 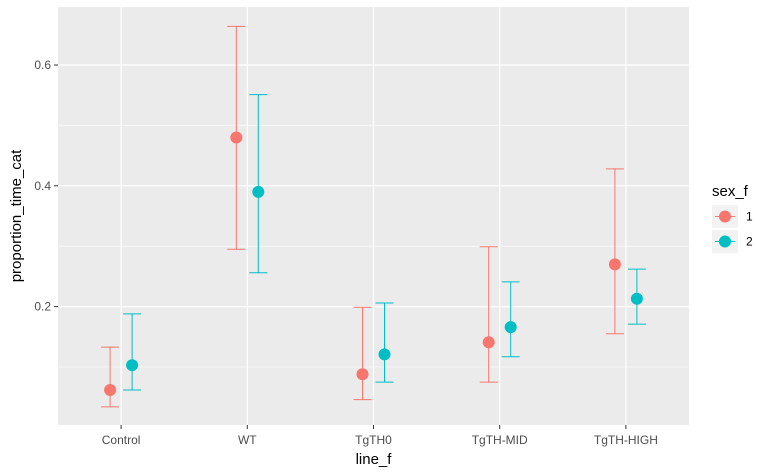 What do you see at coordinates (749, 242) in the screenshot?
I see `legend-label: 2` at bounding box center [749, 242].